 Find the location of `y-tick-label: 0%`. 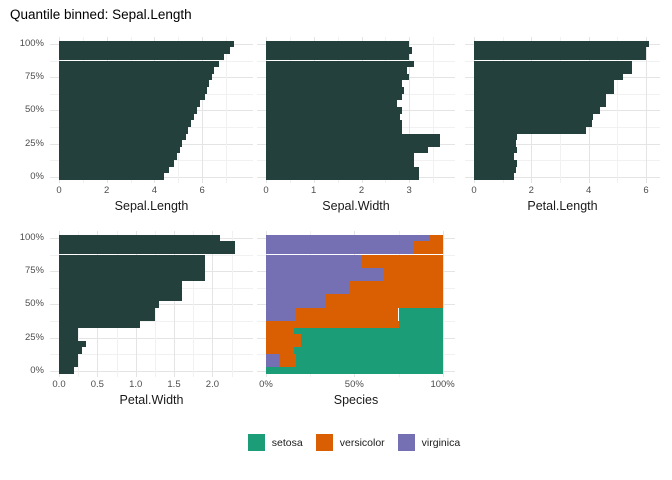

y-tick-label: 0% is located at coordinates (37, 176).